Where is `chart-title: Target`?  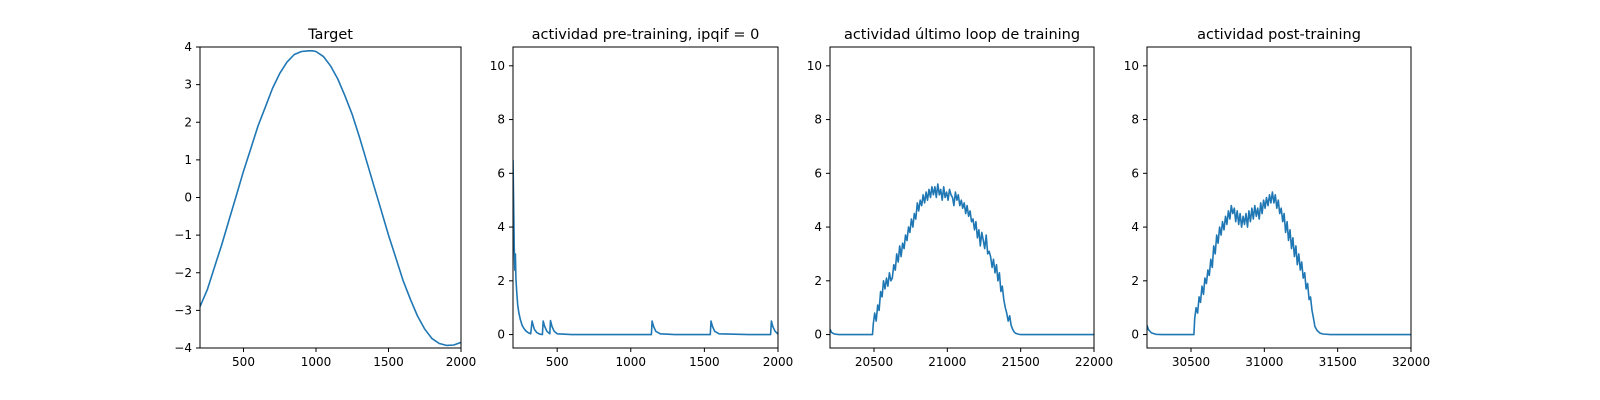 chart-title: Target is located at coordinates (330, 35).